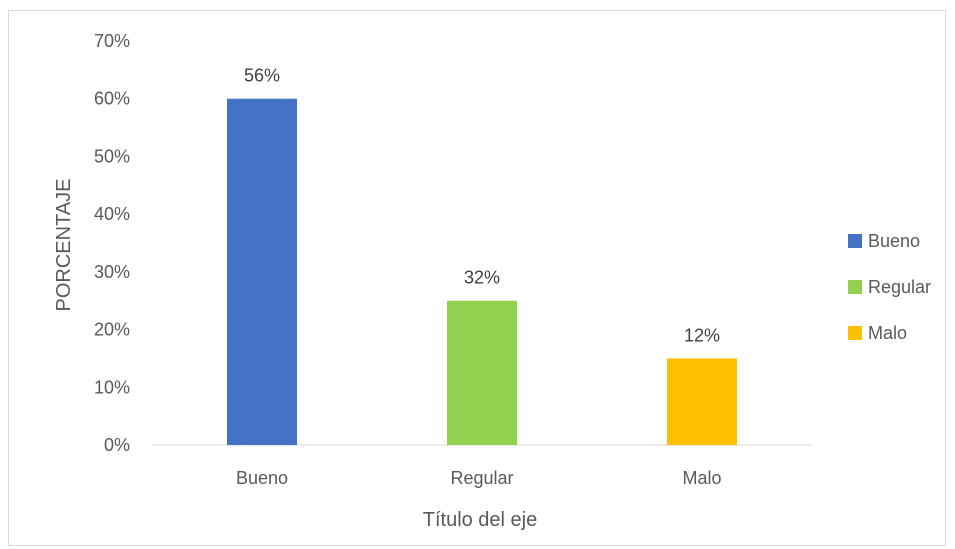 The width and height of the screenshot is (955, 549). What do you see at coordinates (702, 335) in the screenshot?
I see `data-label: 12%` at bounding box center [702, 335].